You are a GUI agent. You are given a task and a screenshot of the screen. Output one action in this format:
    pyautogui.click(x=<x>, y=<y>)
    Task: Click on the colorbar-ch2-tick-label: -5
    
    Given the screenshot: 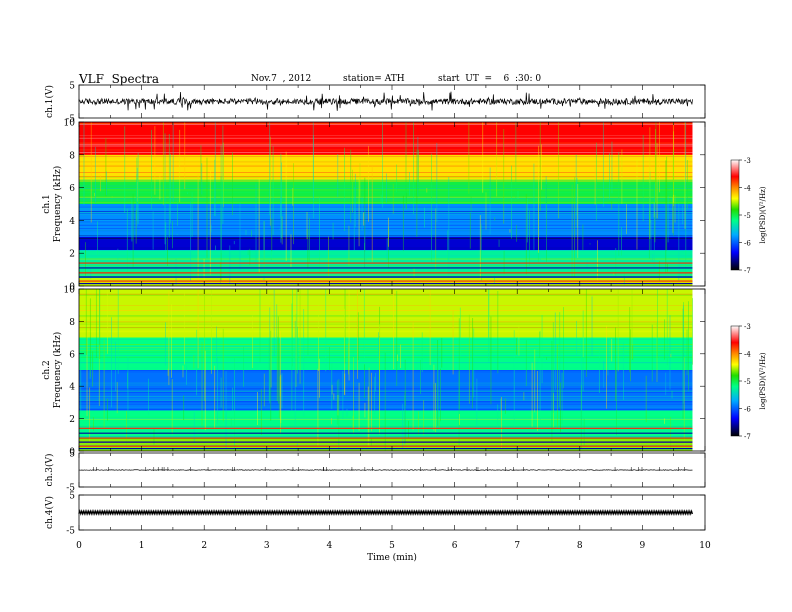 What is the action you would take?
    pyautogui.click(x=747, y=382)
    